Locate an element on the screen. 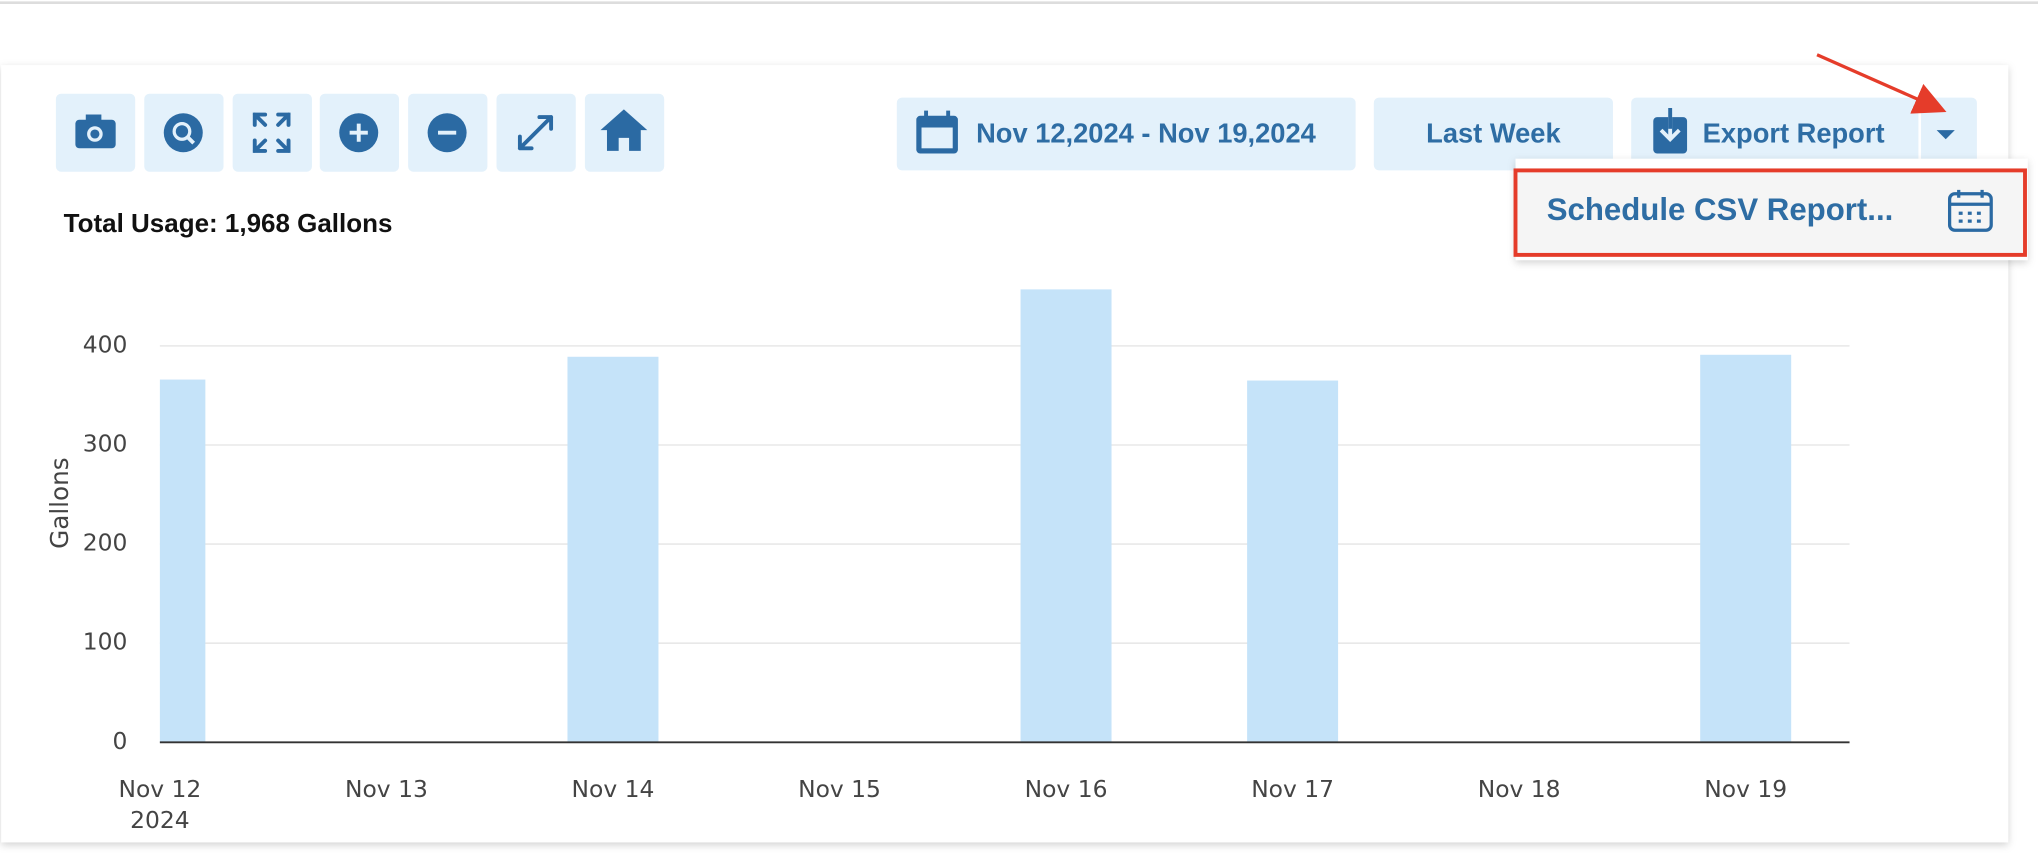 This screenshot has height=866, width=2038. y-tick-label: 400 is located at coordinates (105, 344).